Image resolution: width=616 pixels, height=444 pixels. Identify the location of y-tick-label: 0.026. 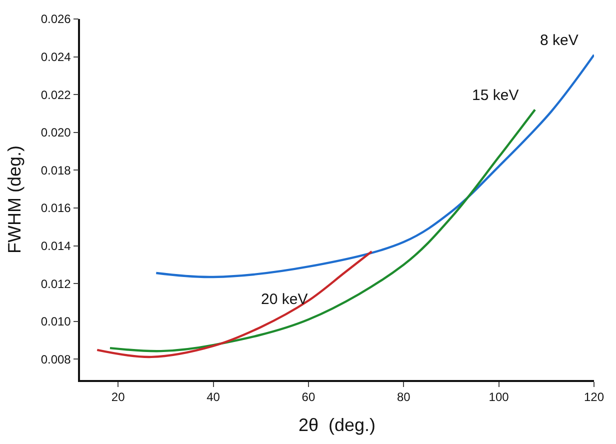
(56, 19).